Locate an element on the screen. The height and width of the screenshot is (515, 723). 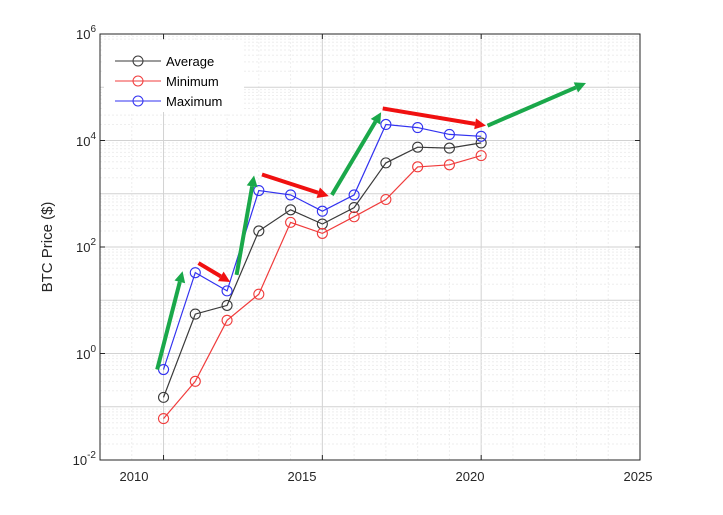
legend-box is located at coordinates (174, 76).